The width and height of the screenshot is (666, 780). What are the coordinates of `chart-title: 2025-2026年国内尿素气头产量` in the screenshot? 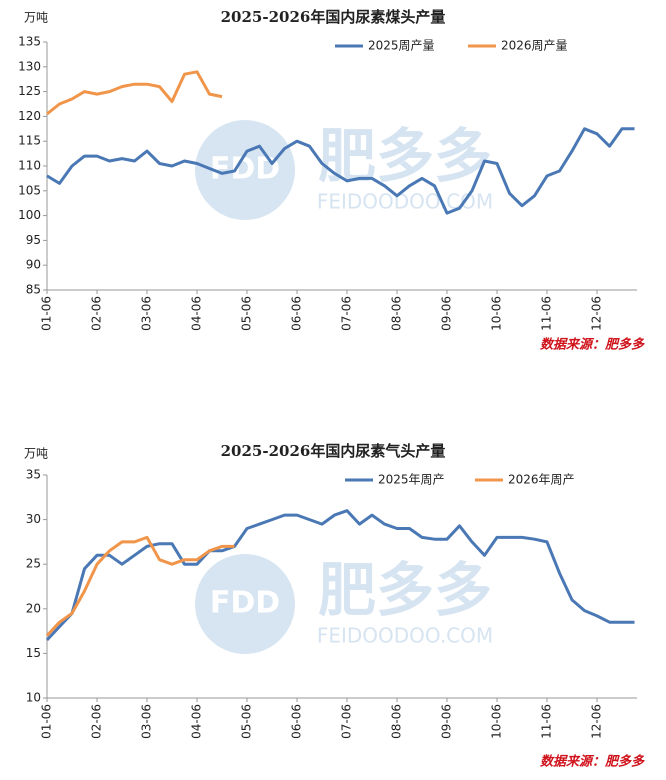 It's located at (333, 451).